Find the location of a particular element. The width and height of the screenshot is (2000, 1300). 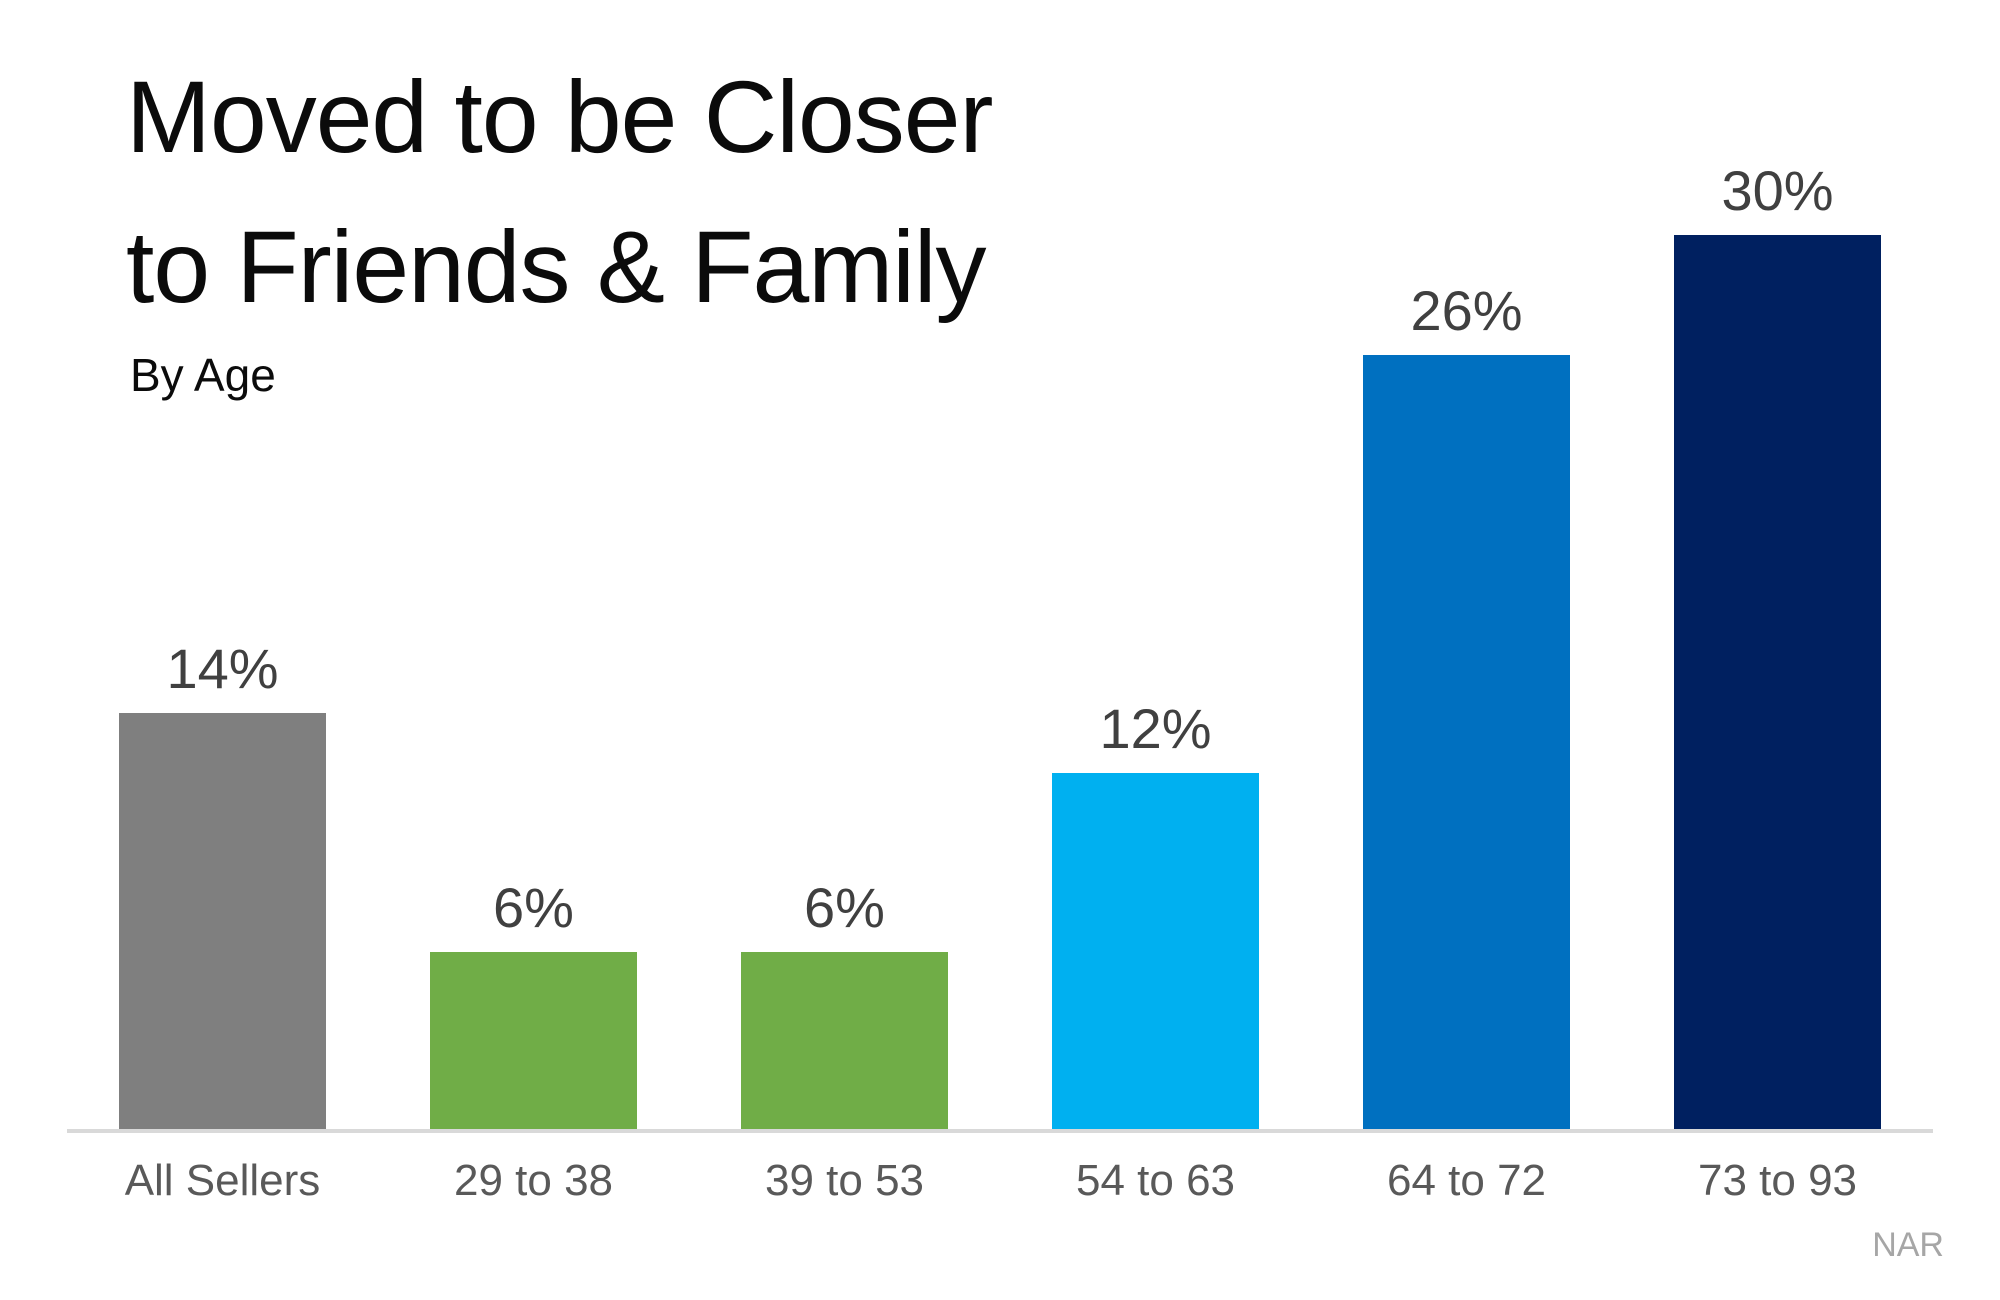

x-axis-category-label: 73 to 93 is located at coordinates (1777, 1180).